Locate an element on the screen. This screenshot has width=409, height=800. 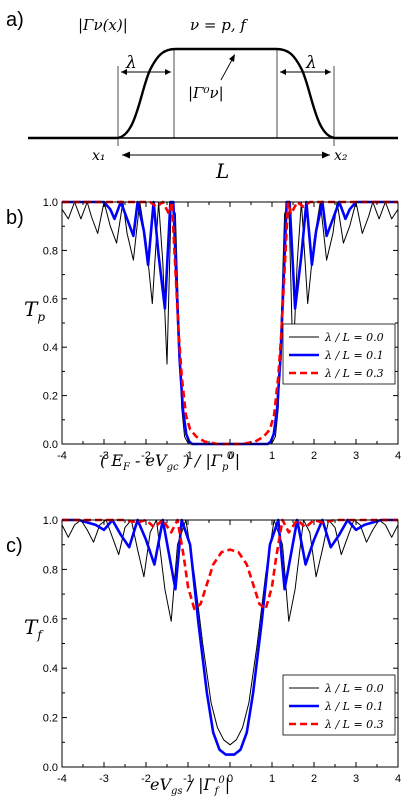
ylabel-c: Tf is located at coordinates (34, 628).